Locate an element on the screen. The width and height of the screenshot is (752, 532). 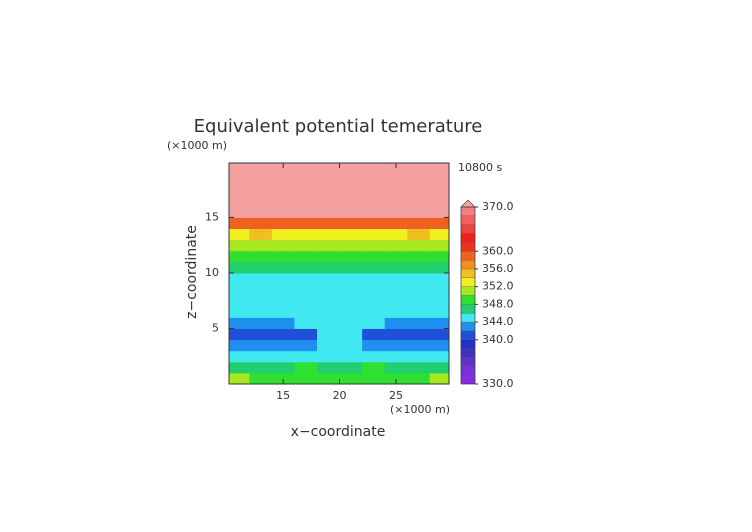
colorbar-tick-label: 340.0 is located at coordinates (498, 339).